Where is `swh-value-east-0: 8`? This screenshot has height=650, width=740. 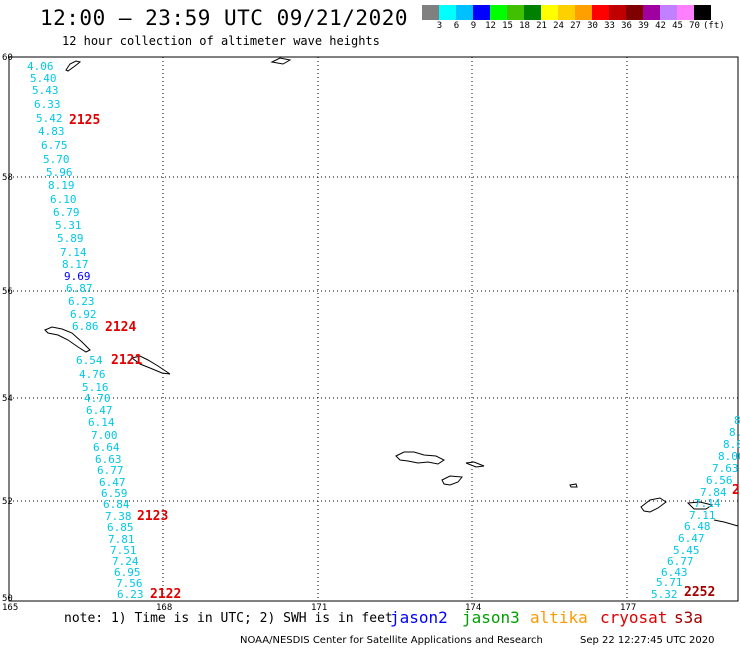 swh-value-east-0: 8 is located at coordinates (737, 420).